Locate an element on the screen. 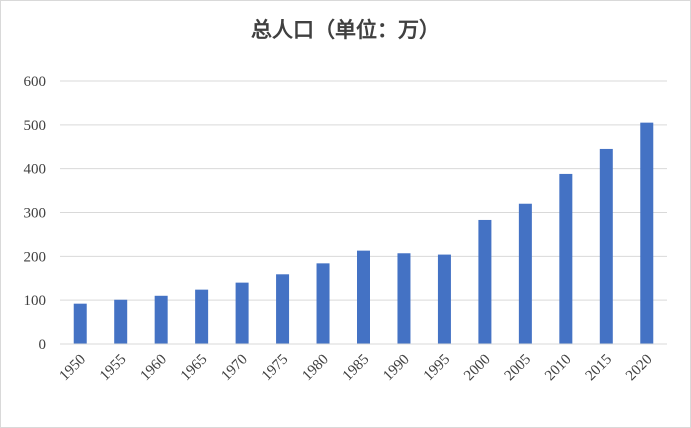  x-tick-label: 1970 is located at coordinates (234, 368).